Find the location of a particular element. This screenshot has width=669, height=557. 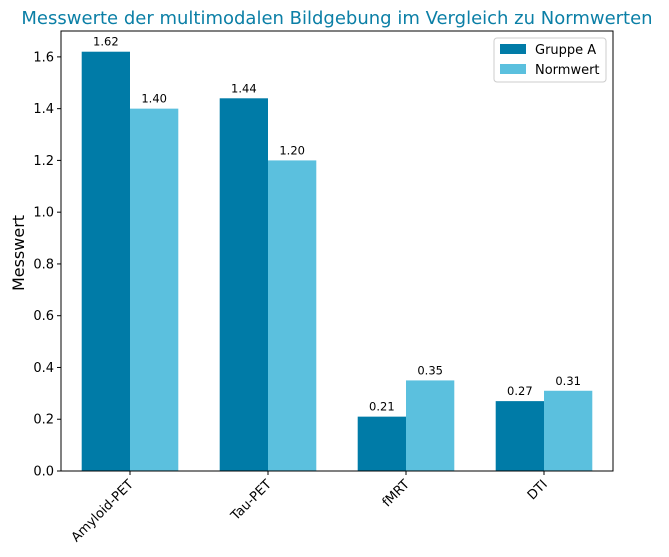

x-tick-label-fmrt: fMRT is located at coordinates (396, 493).